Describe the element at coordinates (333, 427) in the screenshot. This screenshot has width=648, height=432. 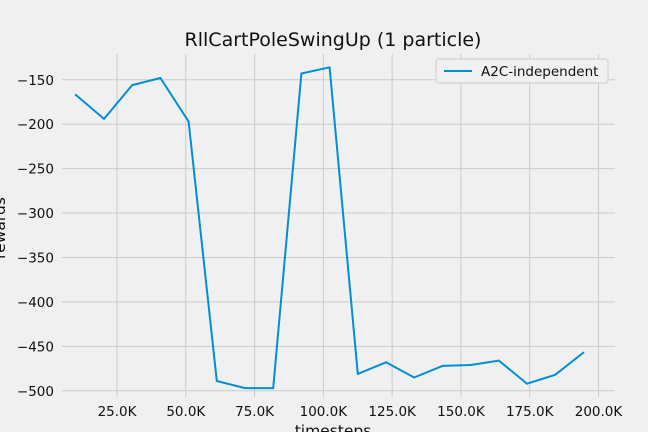
I see `x-axis-label: timesteps` at that location.